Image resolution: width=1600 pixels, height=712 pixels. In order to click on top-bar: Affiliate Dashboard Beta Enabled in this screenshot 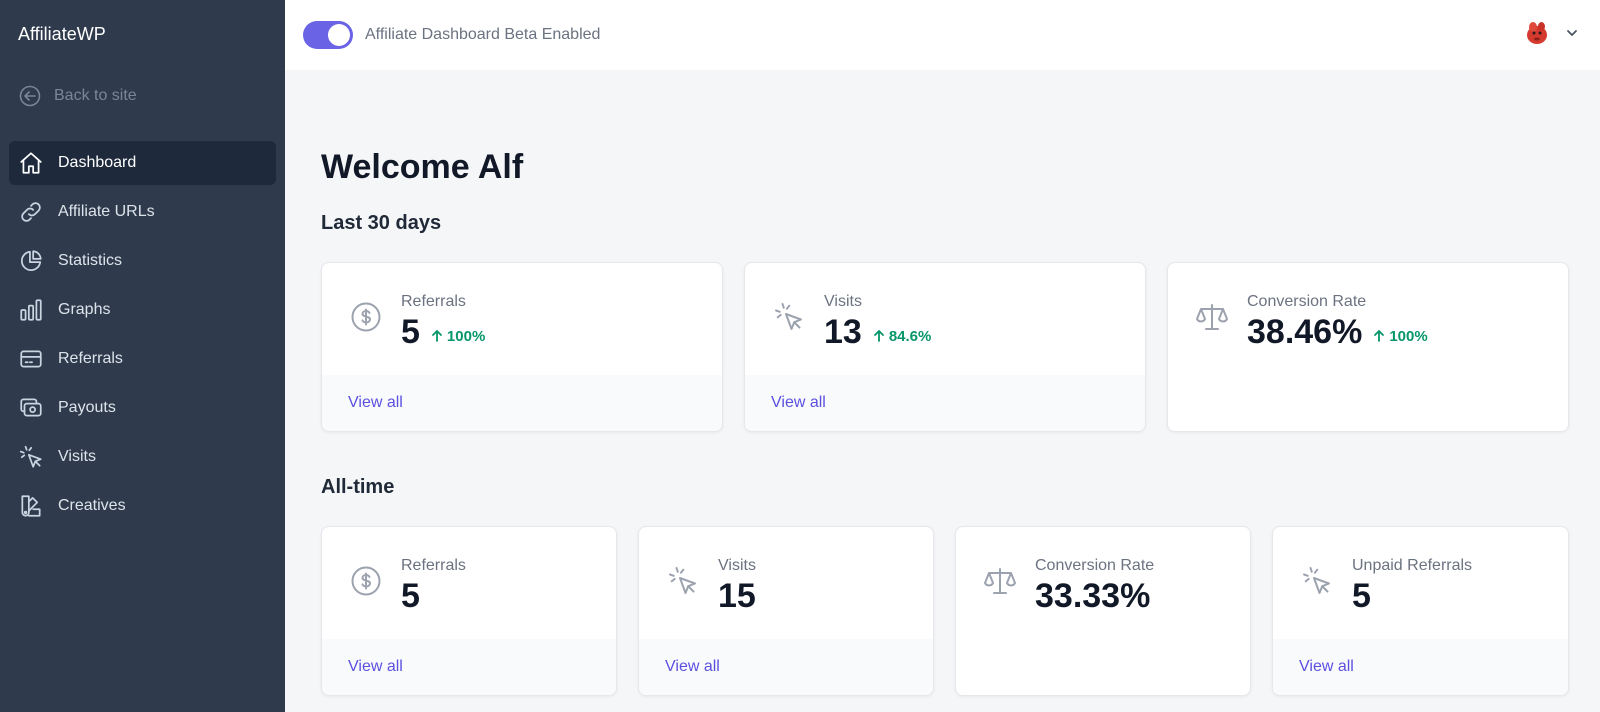, I will do `click(942, 35)`.